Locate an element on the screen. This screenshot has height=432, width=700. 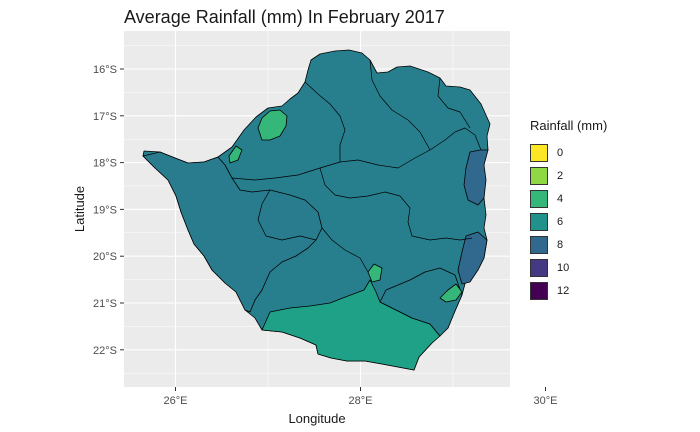
map-title: Average Rainfall (mm) In February 2017 is located at coordinates (284, 17).